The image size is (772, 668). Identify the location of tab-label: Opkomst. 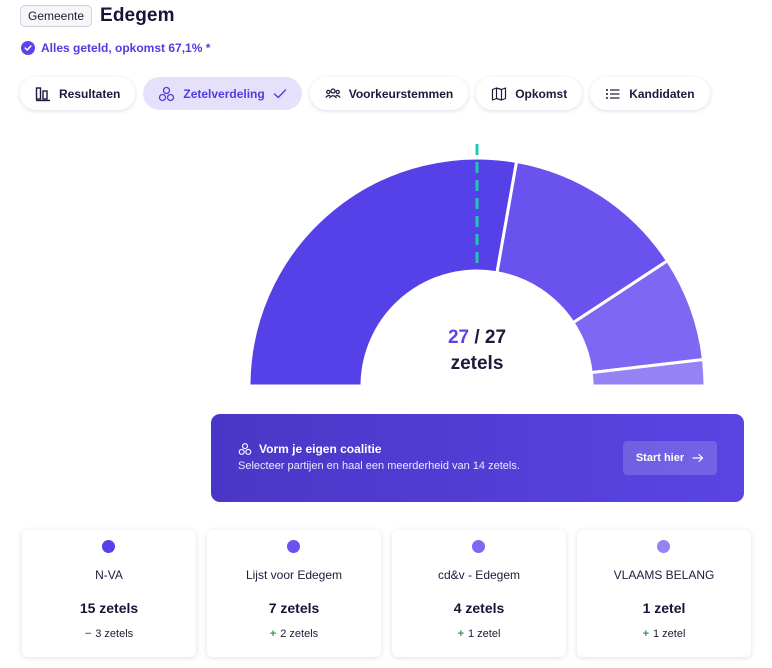
(541, 93).